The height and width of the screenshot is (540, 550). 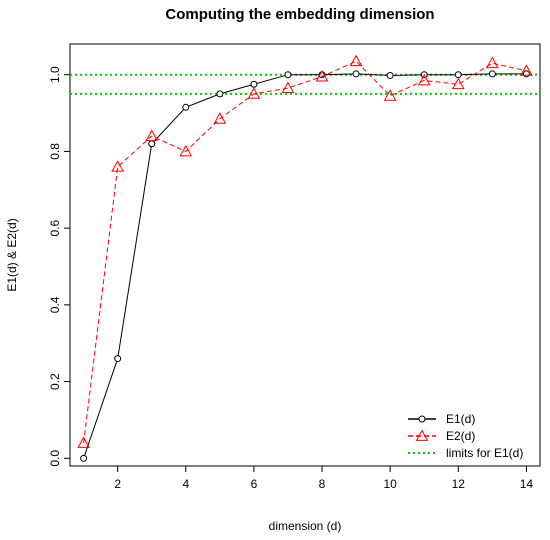 I want to click on legend-entry: limits for E1(d), so click(x=465, y=453).